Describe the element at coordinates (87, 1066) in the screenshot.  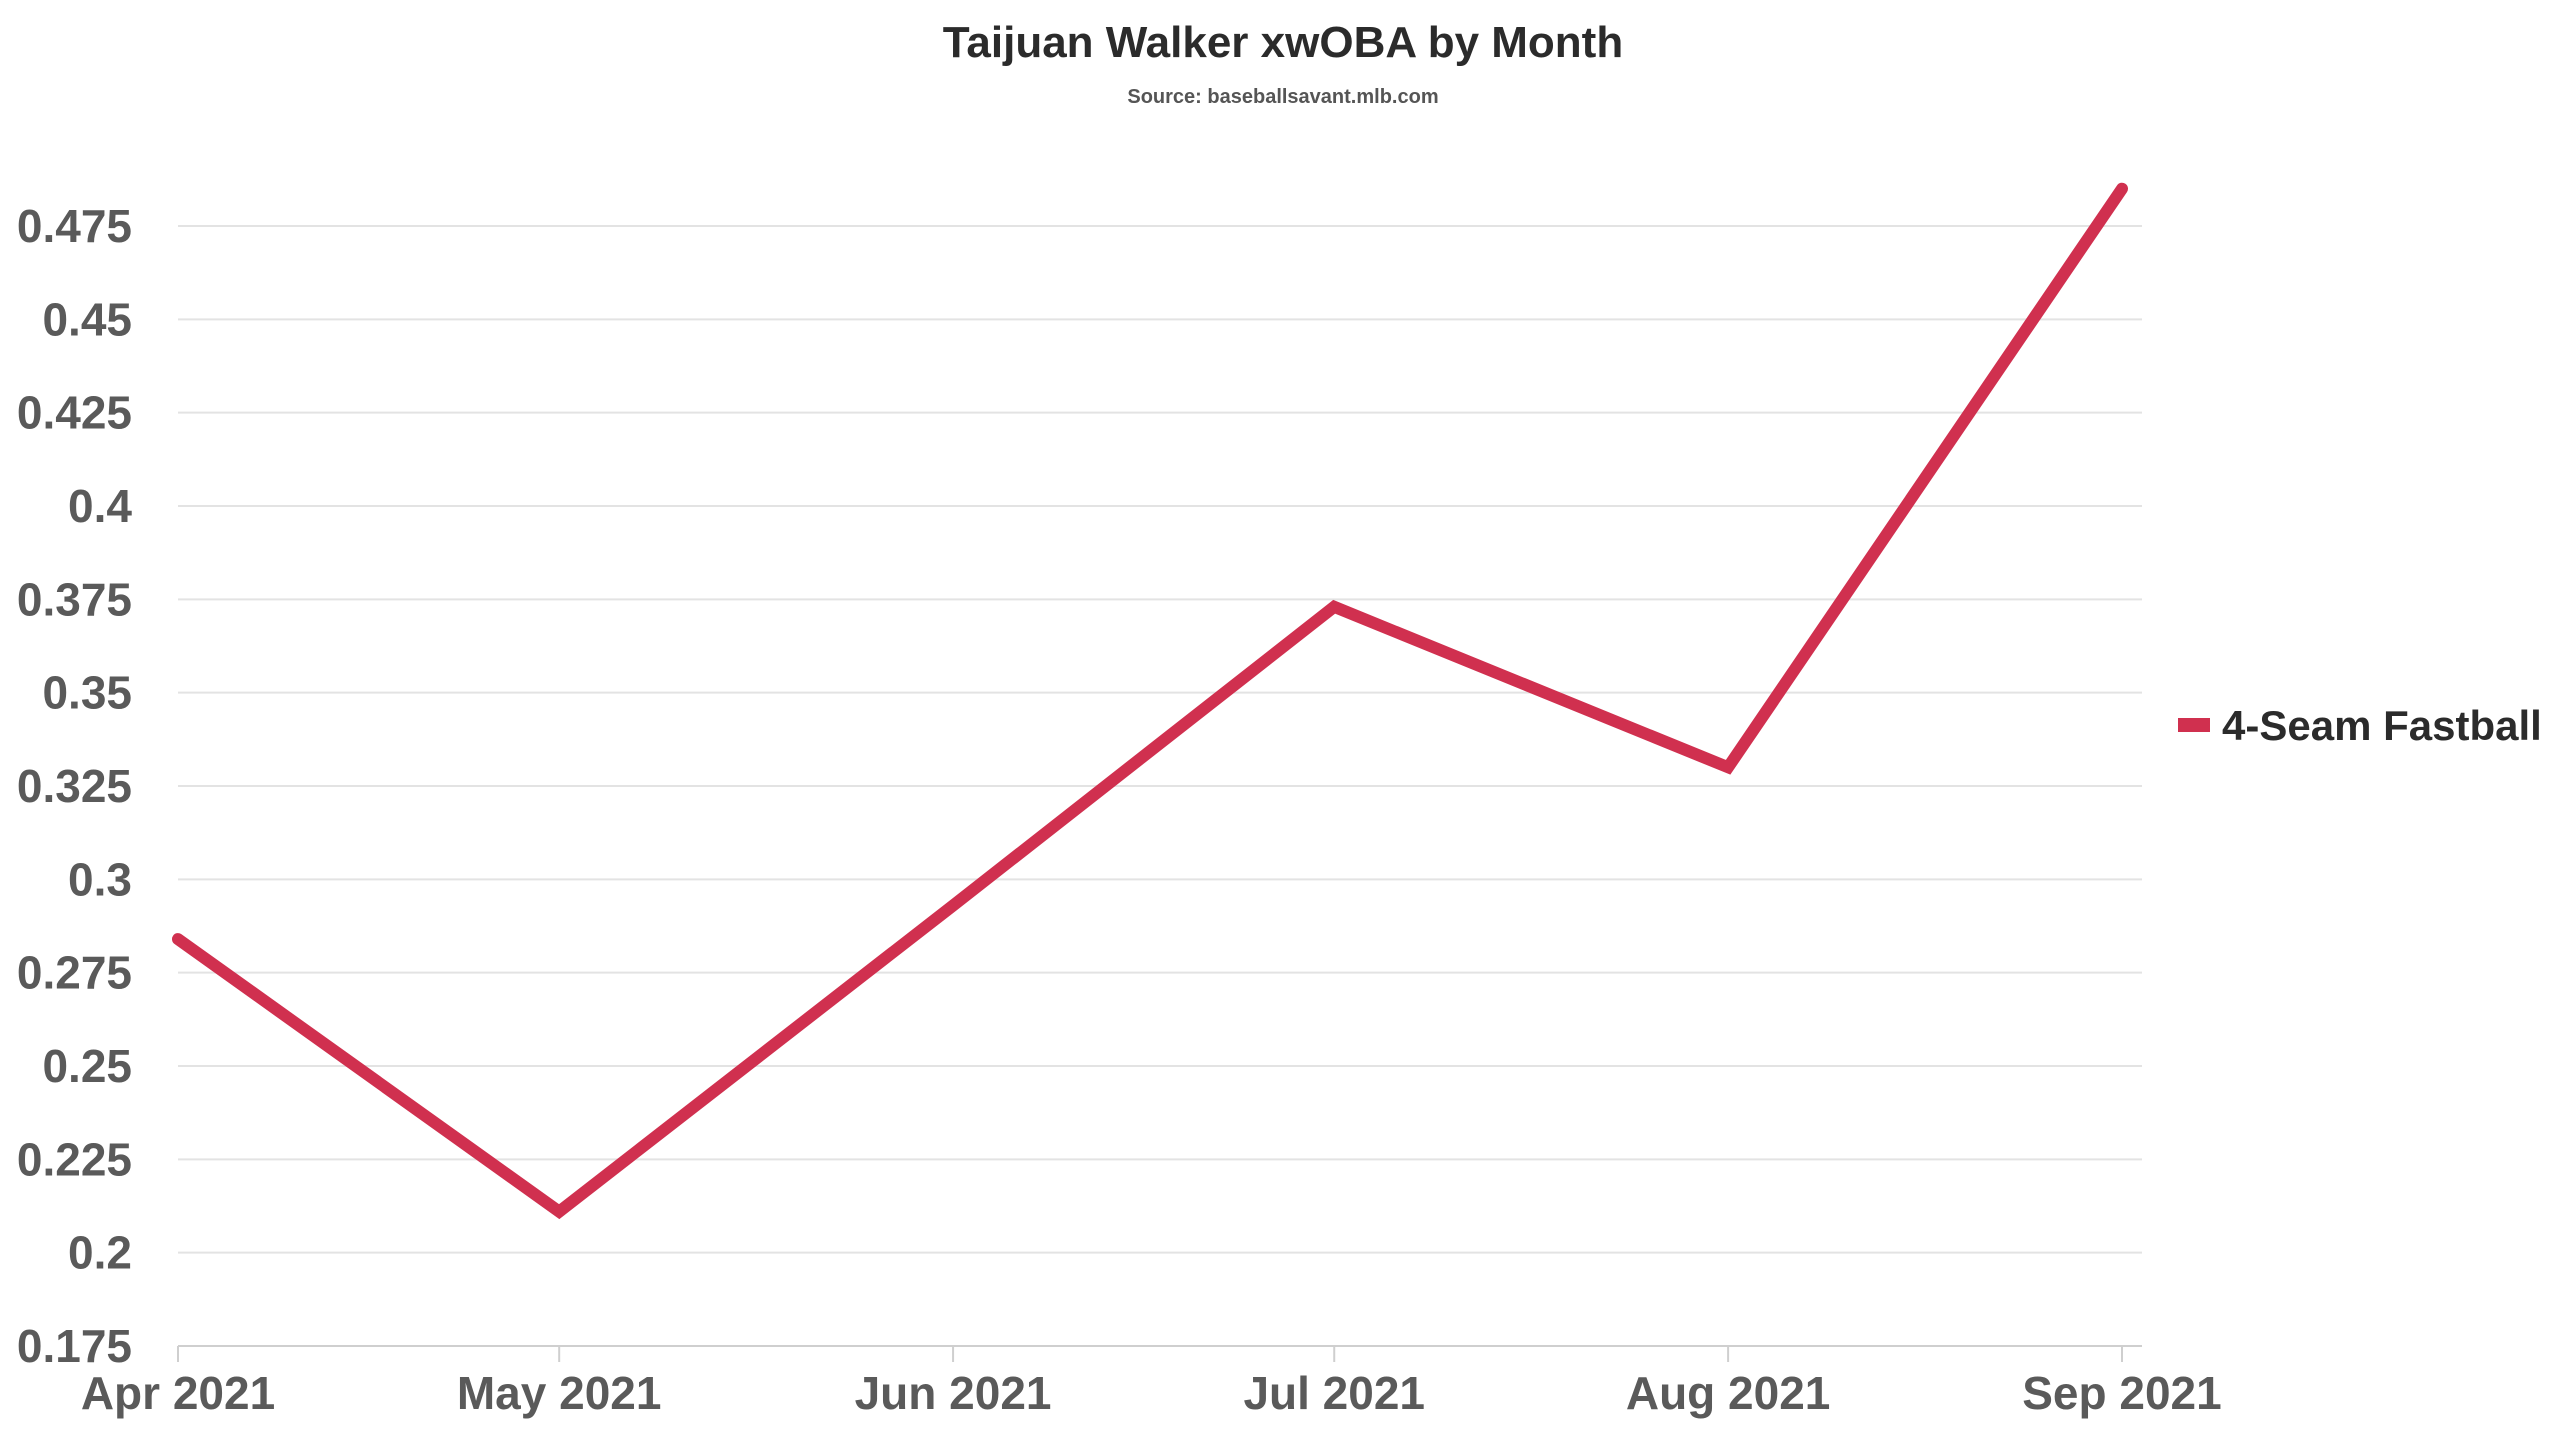
I see `y-tick-label: 0.25` at that location.